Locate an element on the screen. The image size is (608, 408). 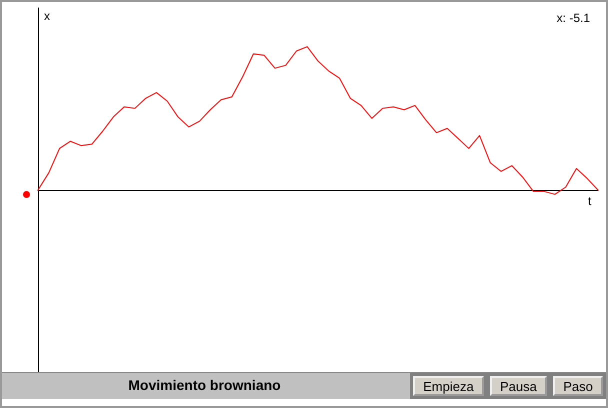
text: Pausa is located at coordinates (518, 386).